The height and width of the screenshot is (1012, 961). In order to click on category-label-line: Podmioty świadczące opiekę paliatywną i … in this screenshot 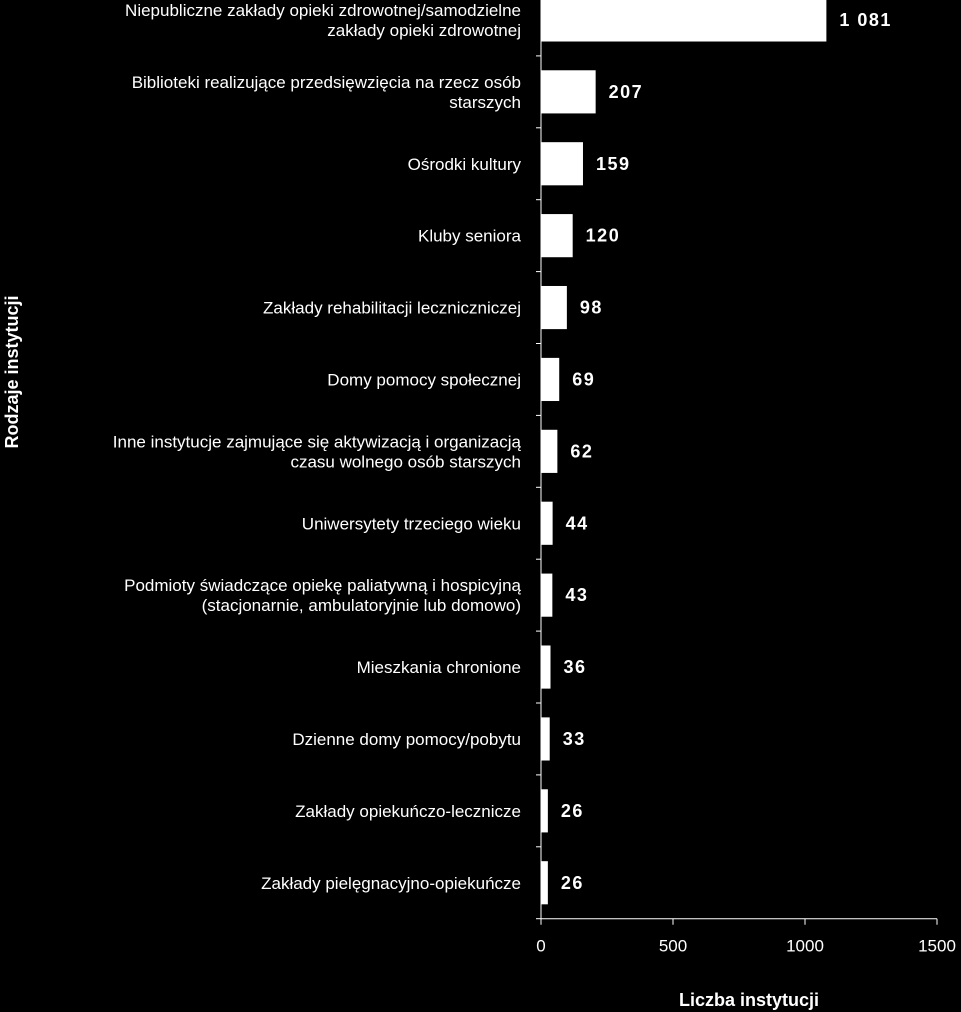, I will do `click(322, 585)`.